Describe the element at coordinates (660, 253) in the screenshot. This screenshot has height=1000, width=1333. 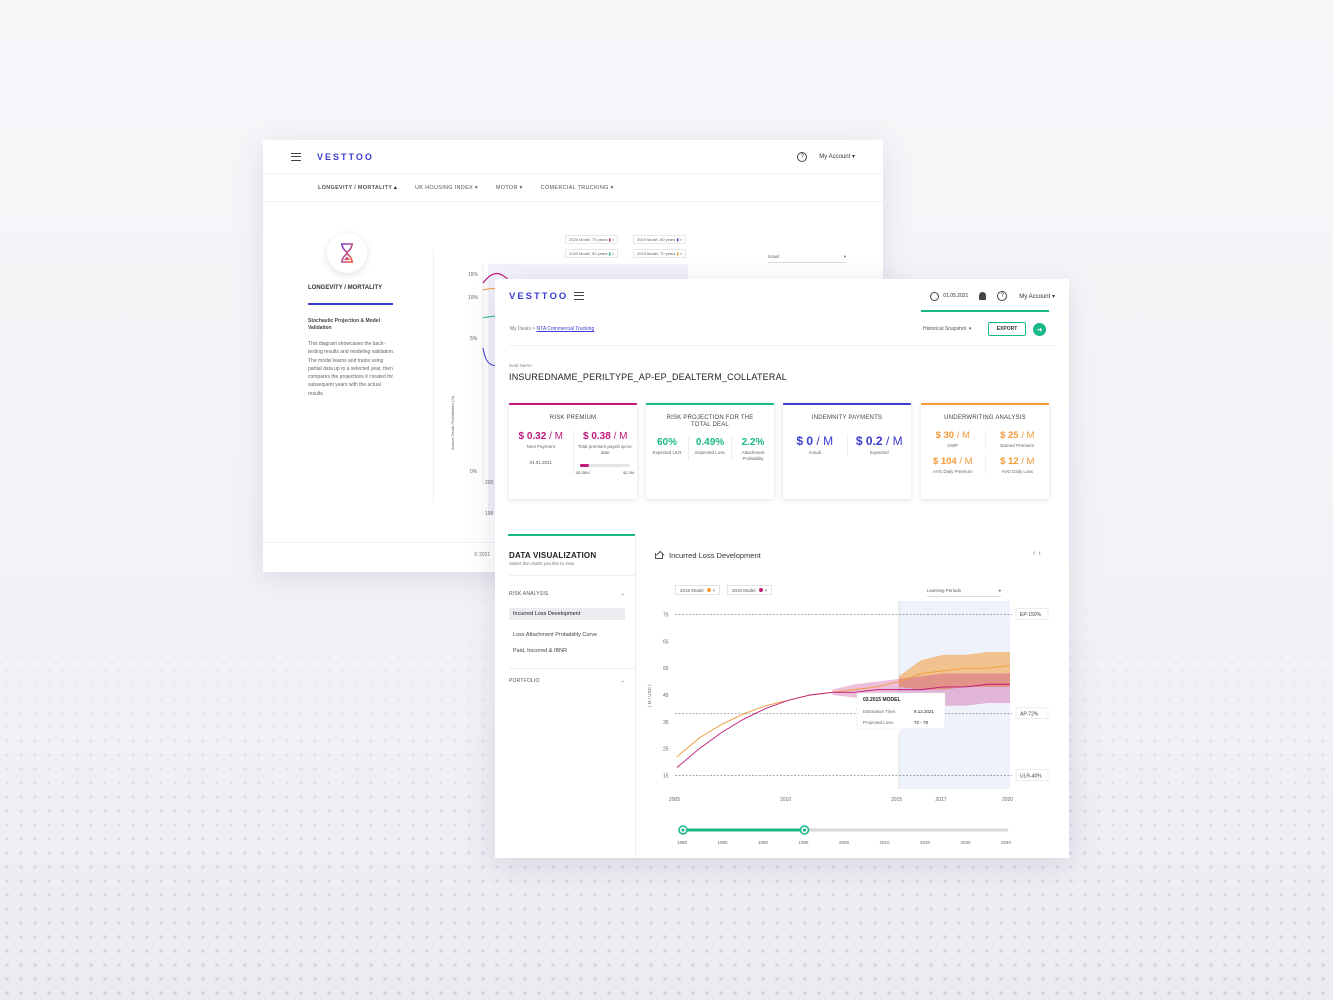
I see `legend-chip: 2015 Model, 70 years ▮ ×` at that location.